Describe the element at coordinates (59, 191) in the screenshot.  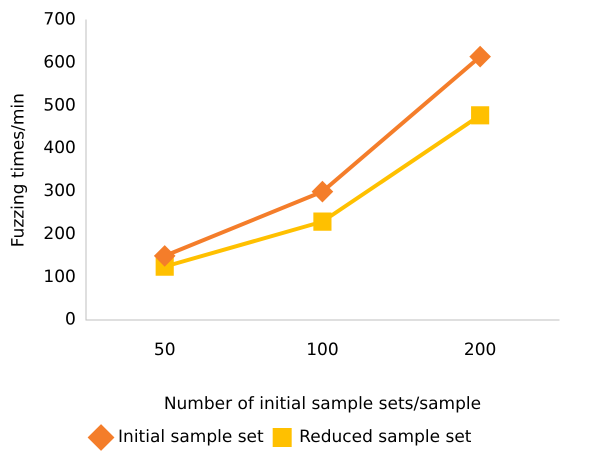
I see `y-tick-label: 300` at that location.